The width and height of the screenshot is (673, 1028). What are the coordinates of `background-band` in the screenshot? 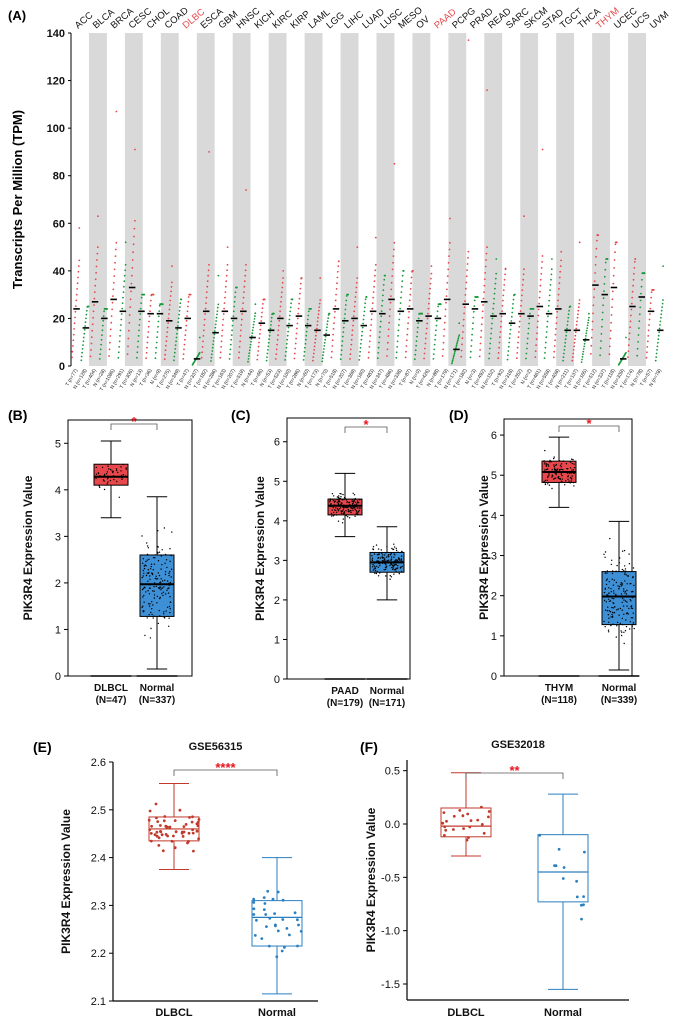 It's located at (133, 199).